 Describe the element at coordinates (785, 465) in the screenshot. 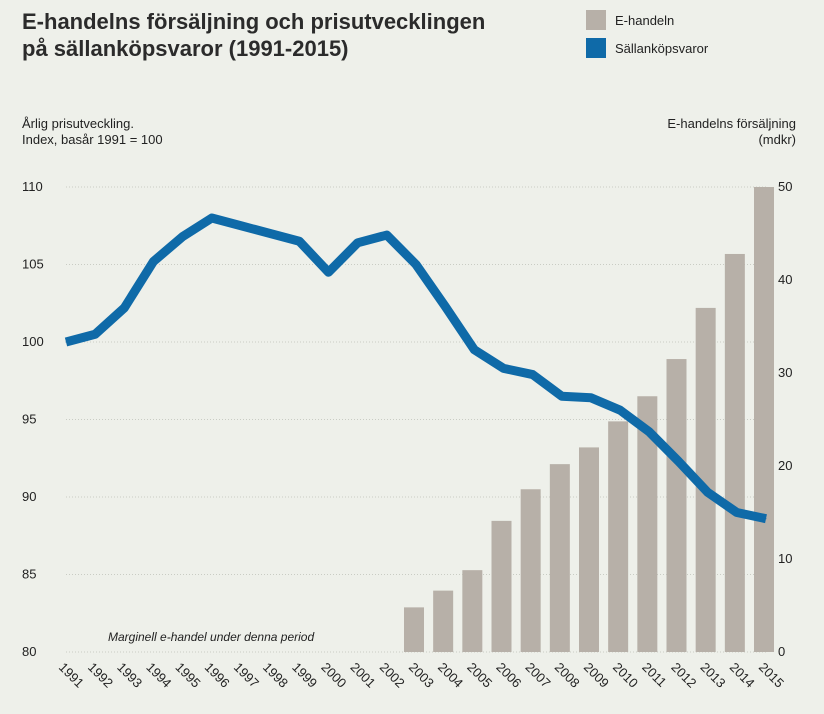

I see `right-tick-20: 20` at that location.